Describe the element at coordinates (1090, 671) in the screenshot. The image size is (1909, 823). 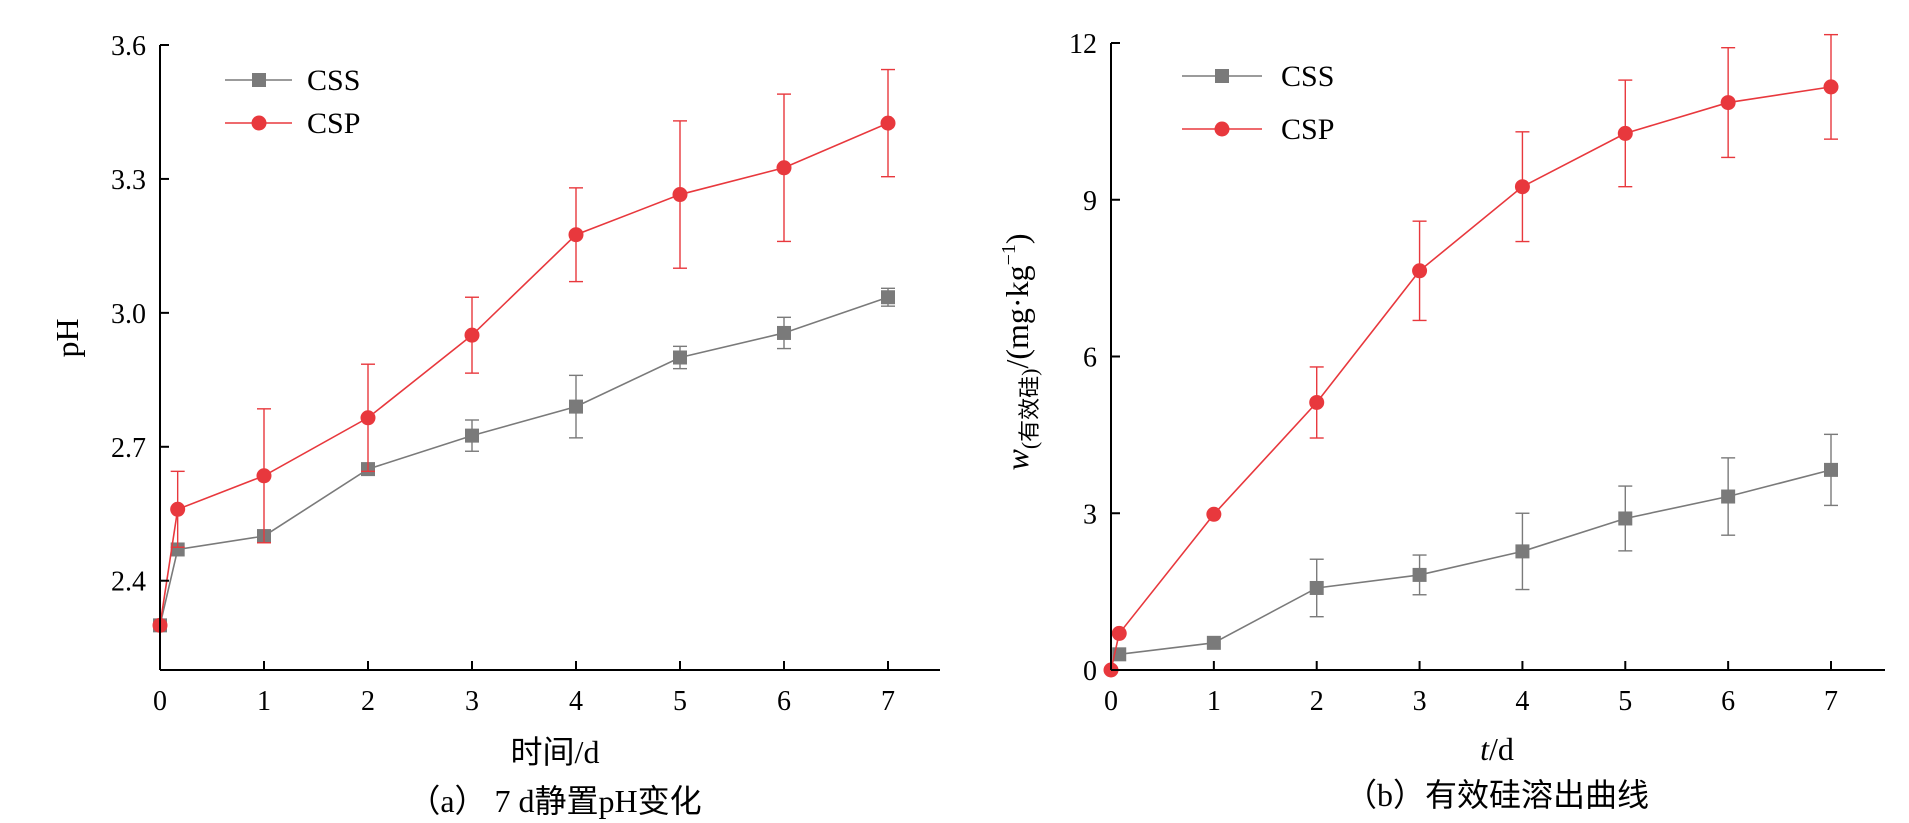
I see `panel-b-y-tick-label: 0` at that location.